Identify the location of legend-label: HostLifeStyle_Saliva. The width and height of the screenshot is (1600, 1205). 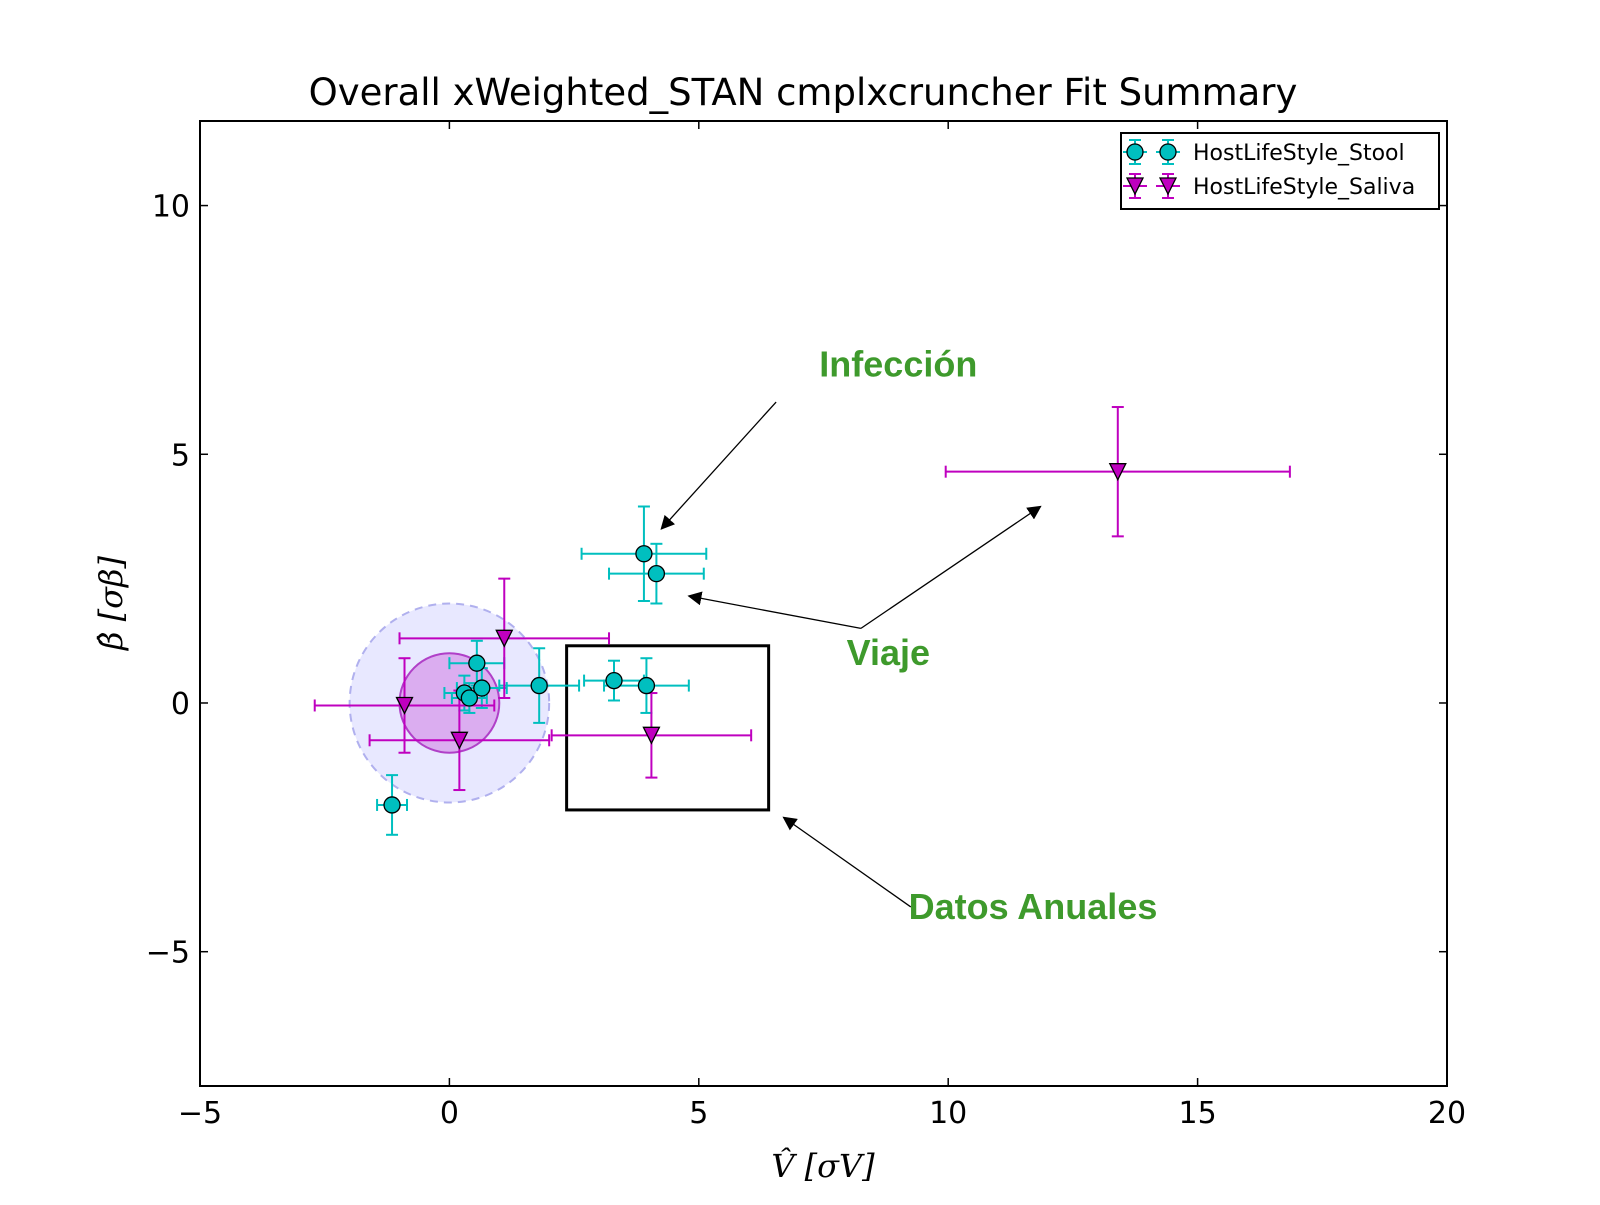
(1304, 187).